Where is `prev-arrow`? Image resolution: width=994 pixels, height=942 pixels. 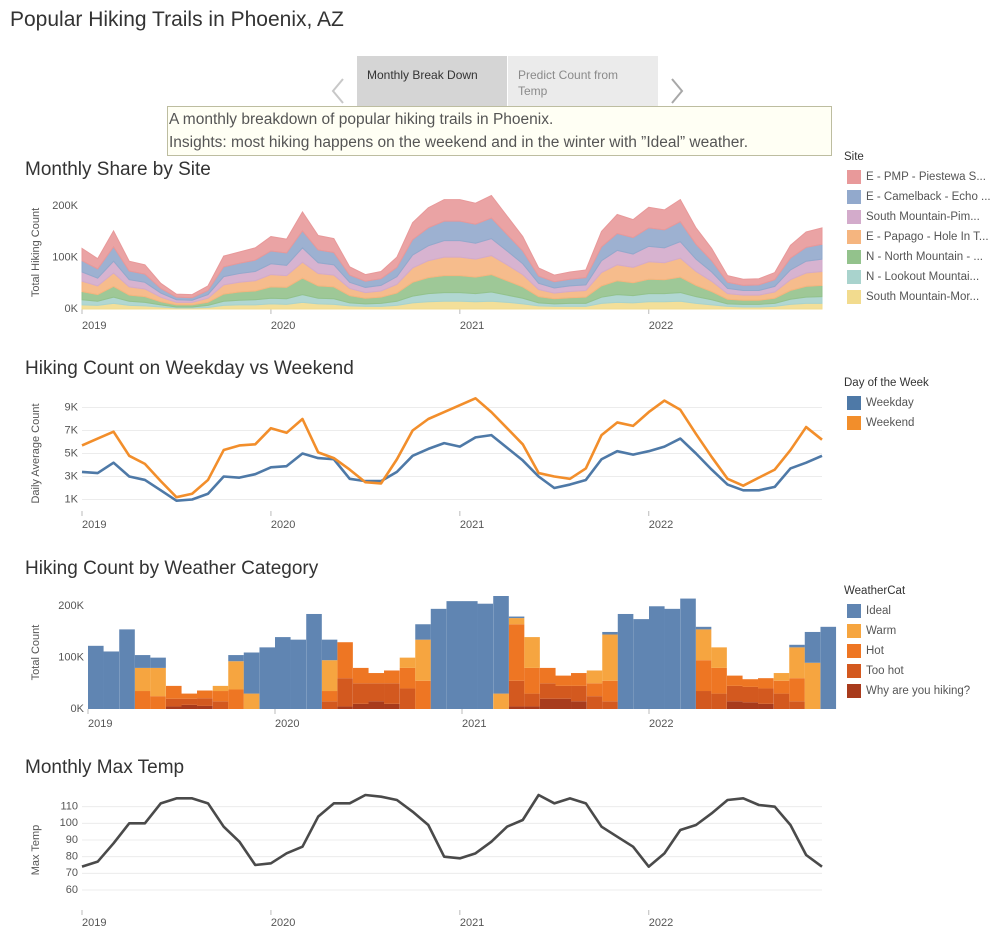
prev-arrow is located at coordinates (338, 91).